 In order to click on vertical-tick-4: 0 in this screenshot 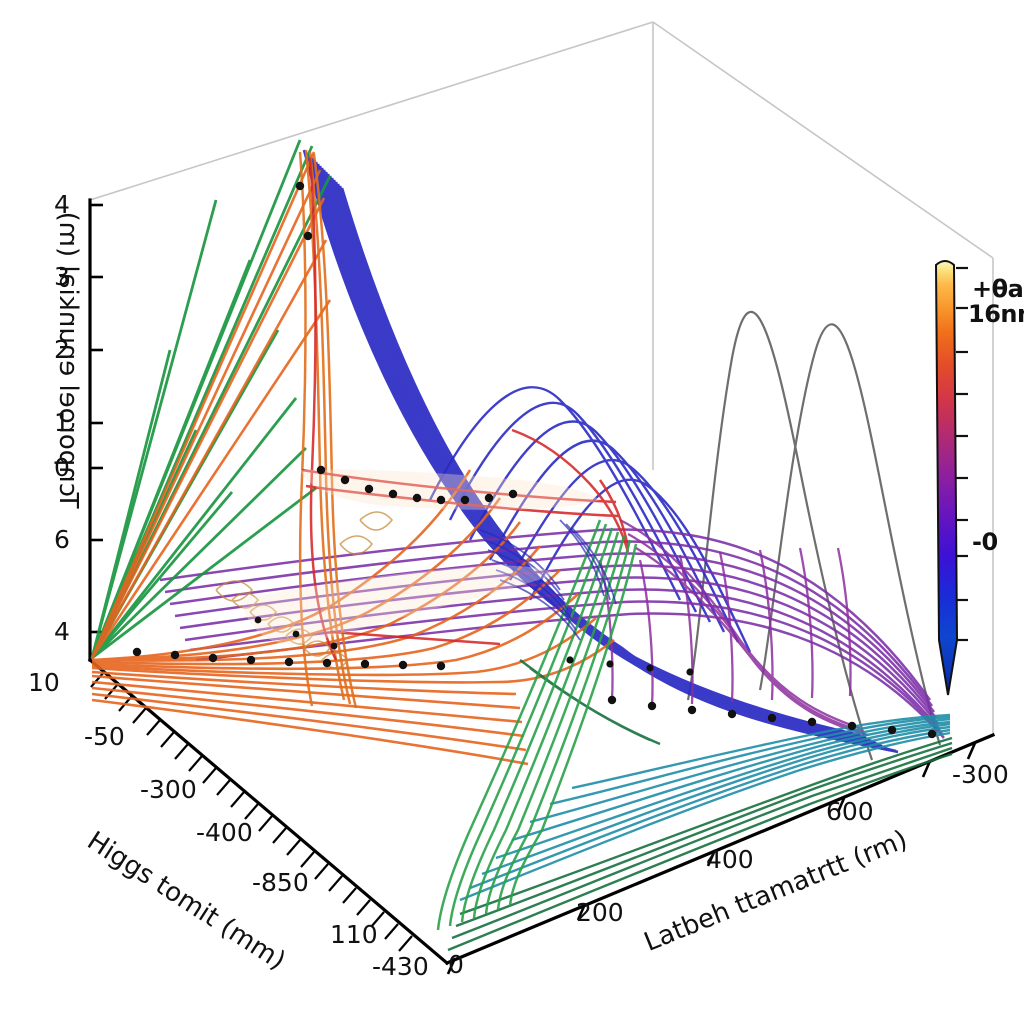, I will do `click(62, 467)`.